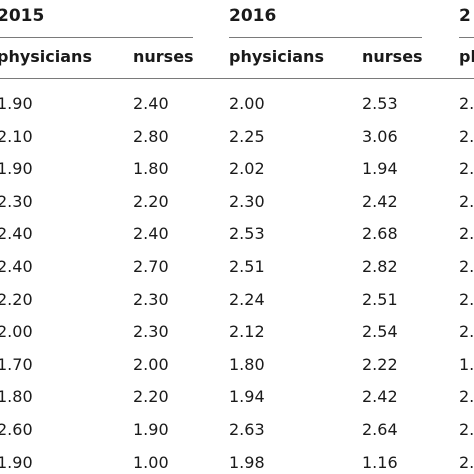 The height and width of the screenshot is (474, 474). I want to click on header-rule, so click(237, 78).